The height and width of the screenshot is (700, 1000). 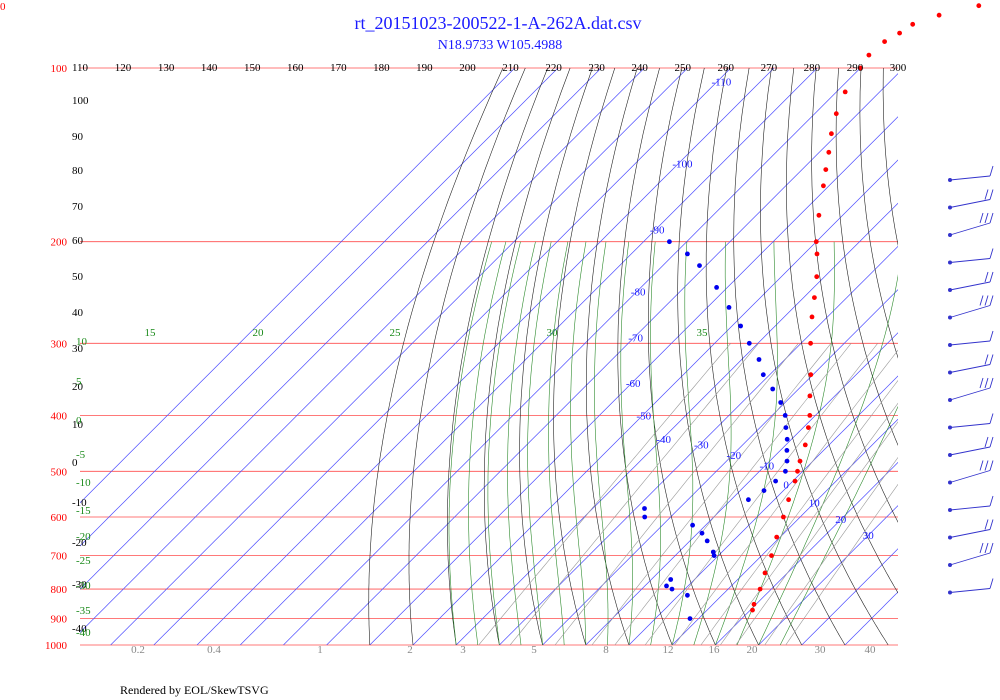 I want to click on dry-adiabat-label: 100, so click(x=80, y=101).